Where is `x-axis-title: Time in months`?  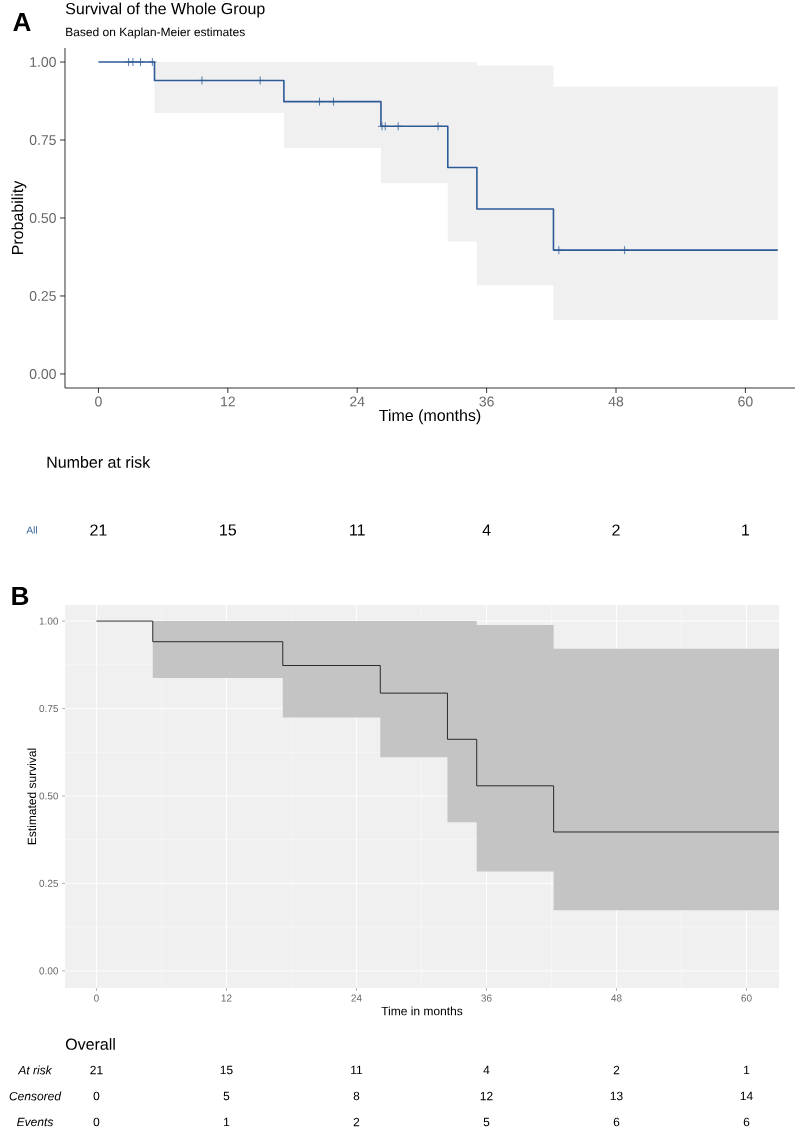 x-axis-title: Time in months is located at coordinates (422, 1011).